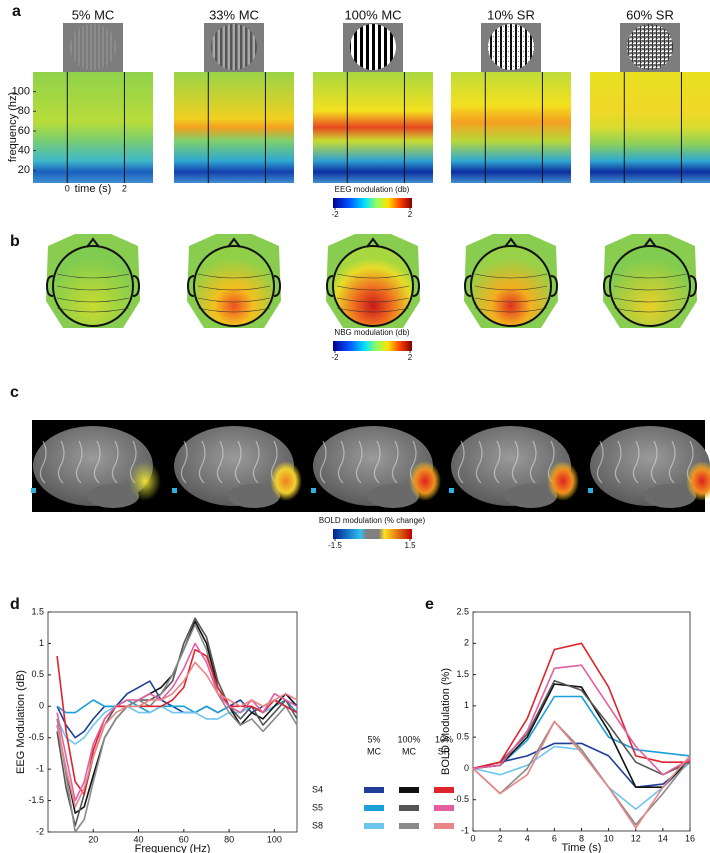 This screenshot has height=853, width=710. Describe the element at coordinates (429, 604) in the screenshot. I see `panel-label: e` at that location.